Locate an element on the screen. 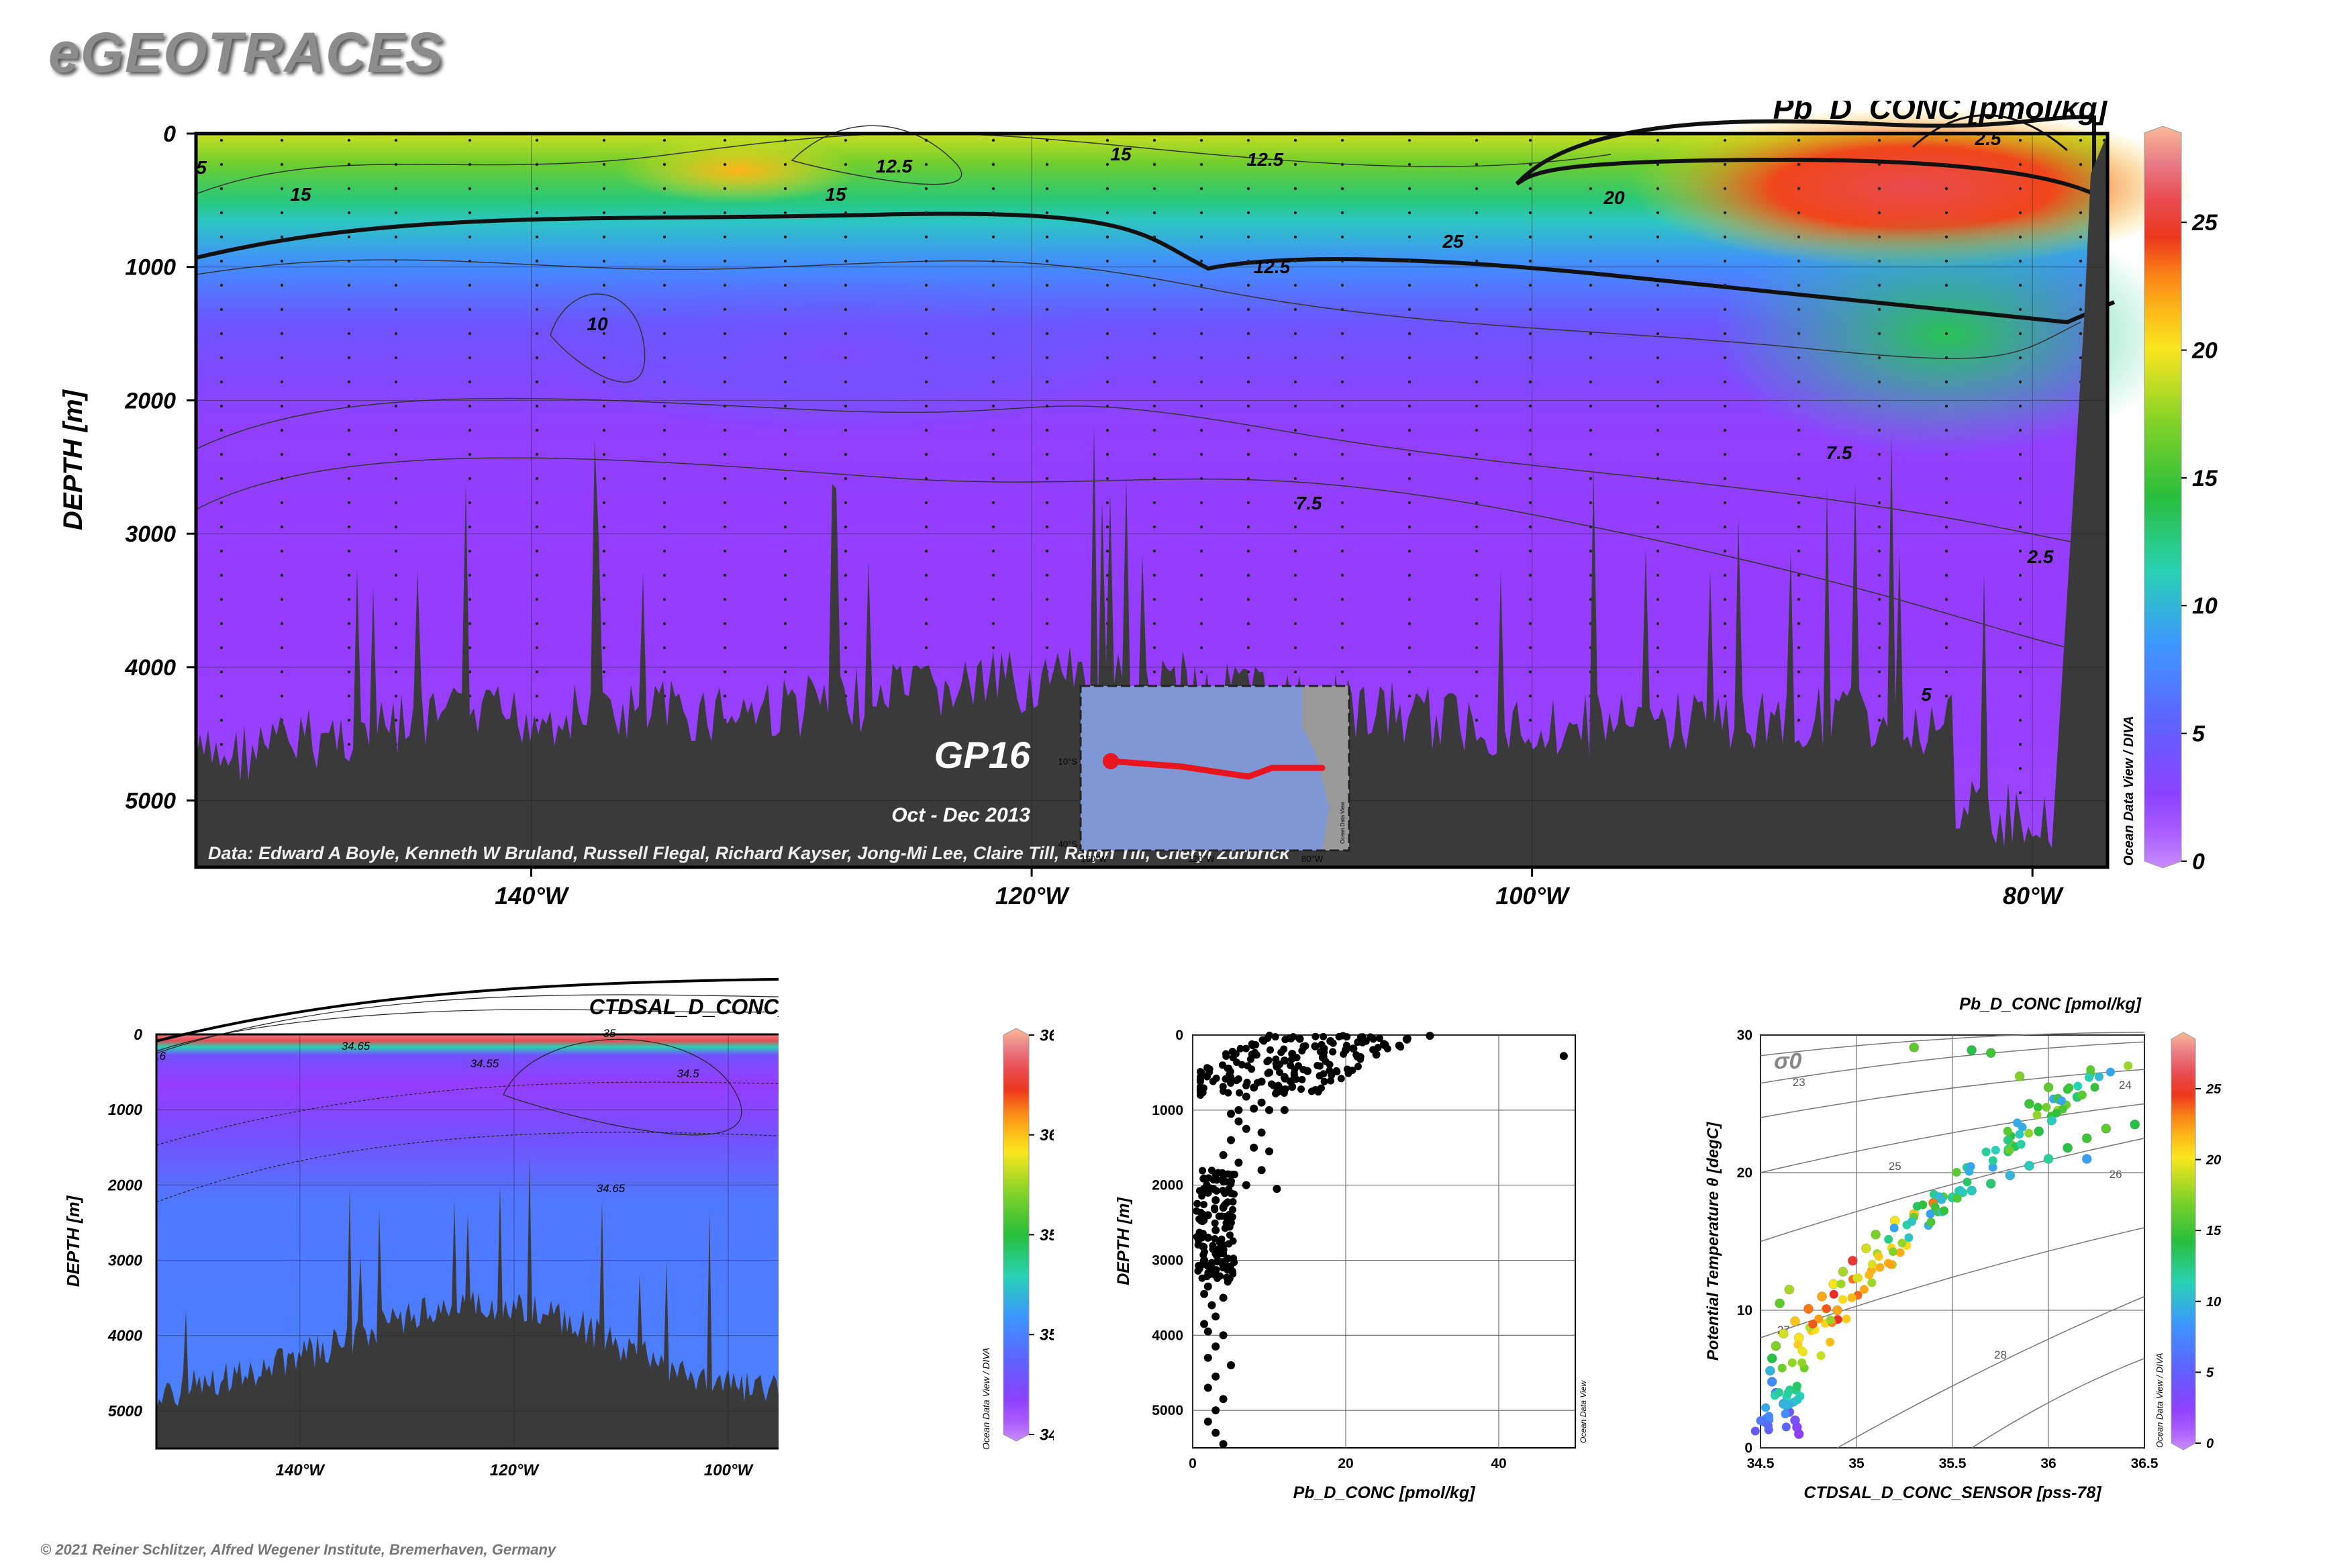 Image resolution: width=2327 pixels, height=1568 pixels. contour-label: 34.65 is located at coordinates (356, 1046).